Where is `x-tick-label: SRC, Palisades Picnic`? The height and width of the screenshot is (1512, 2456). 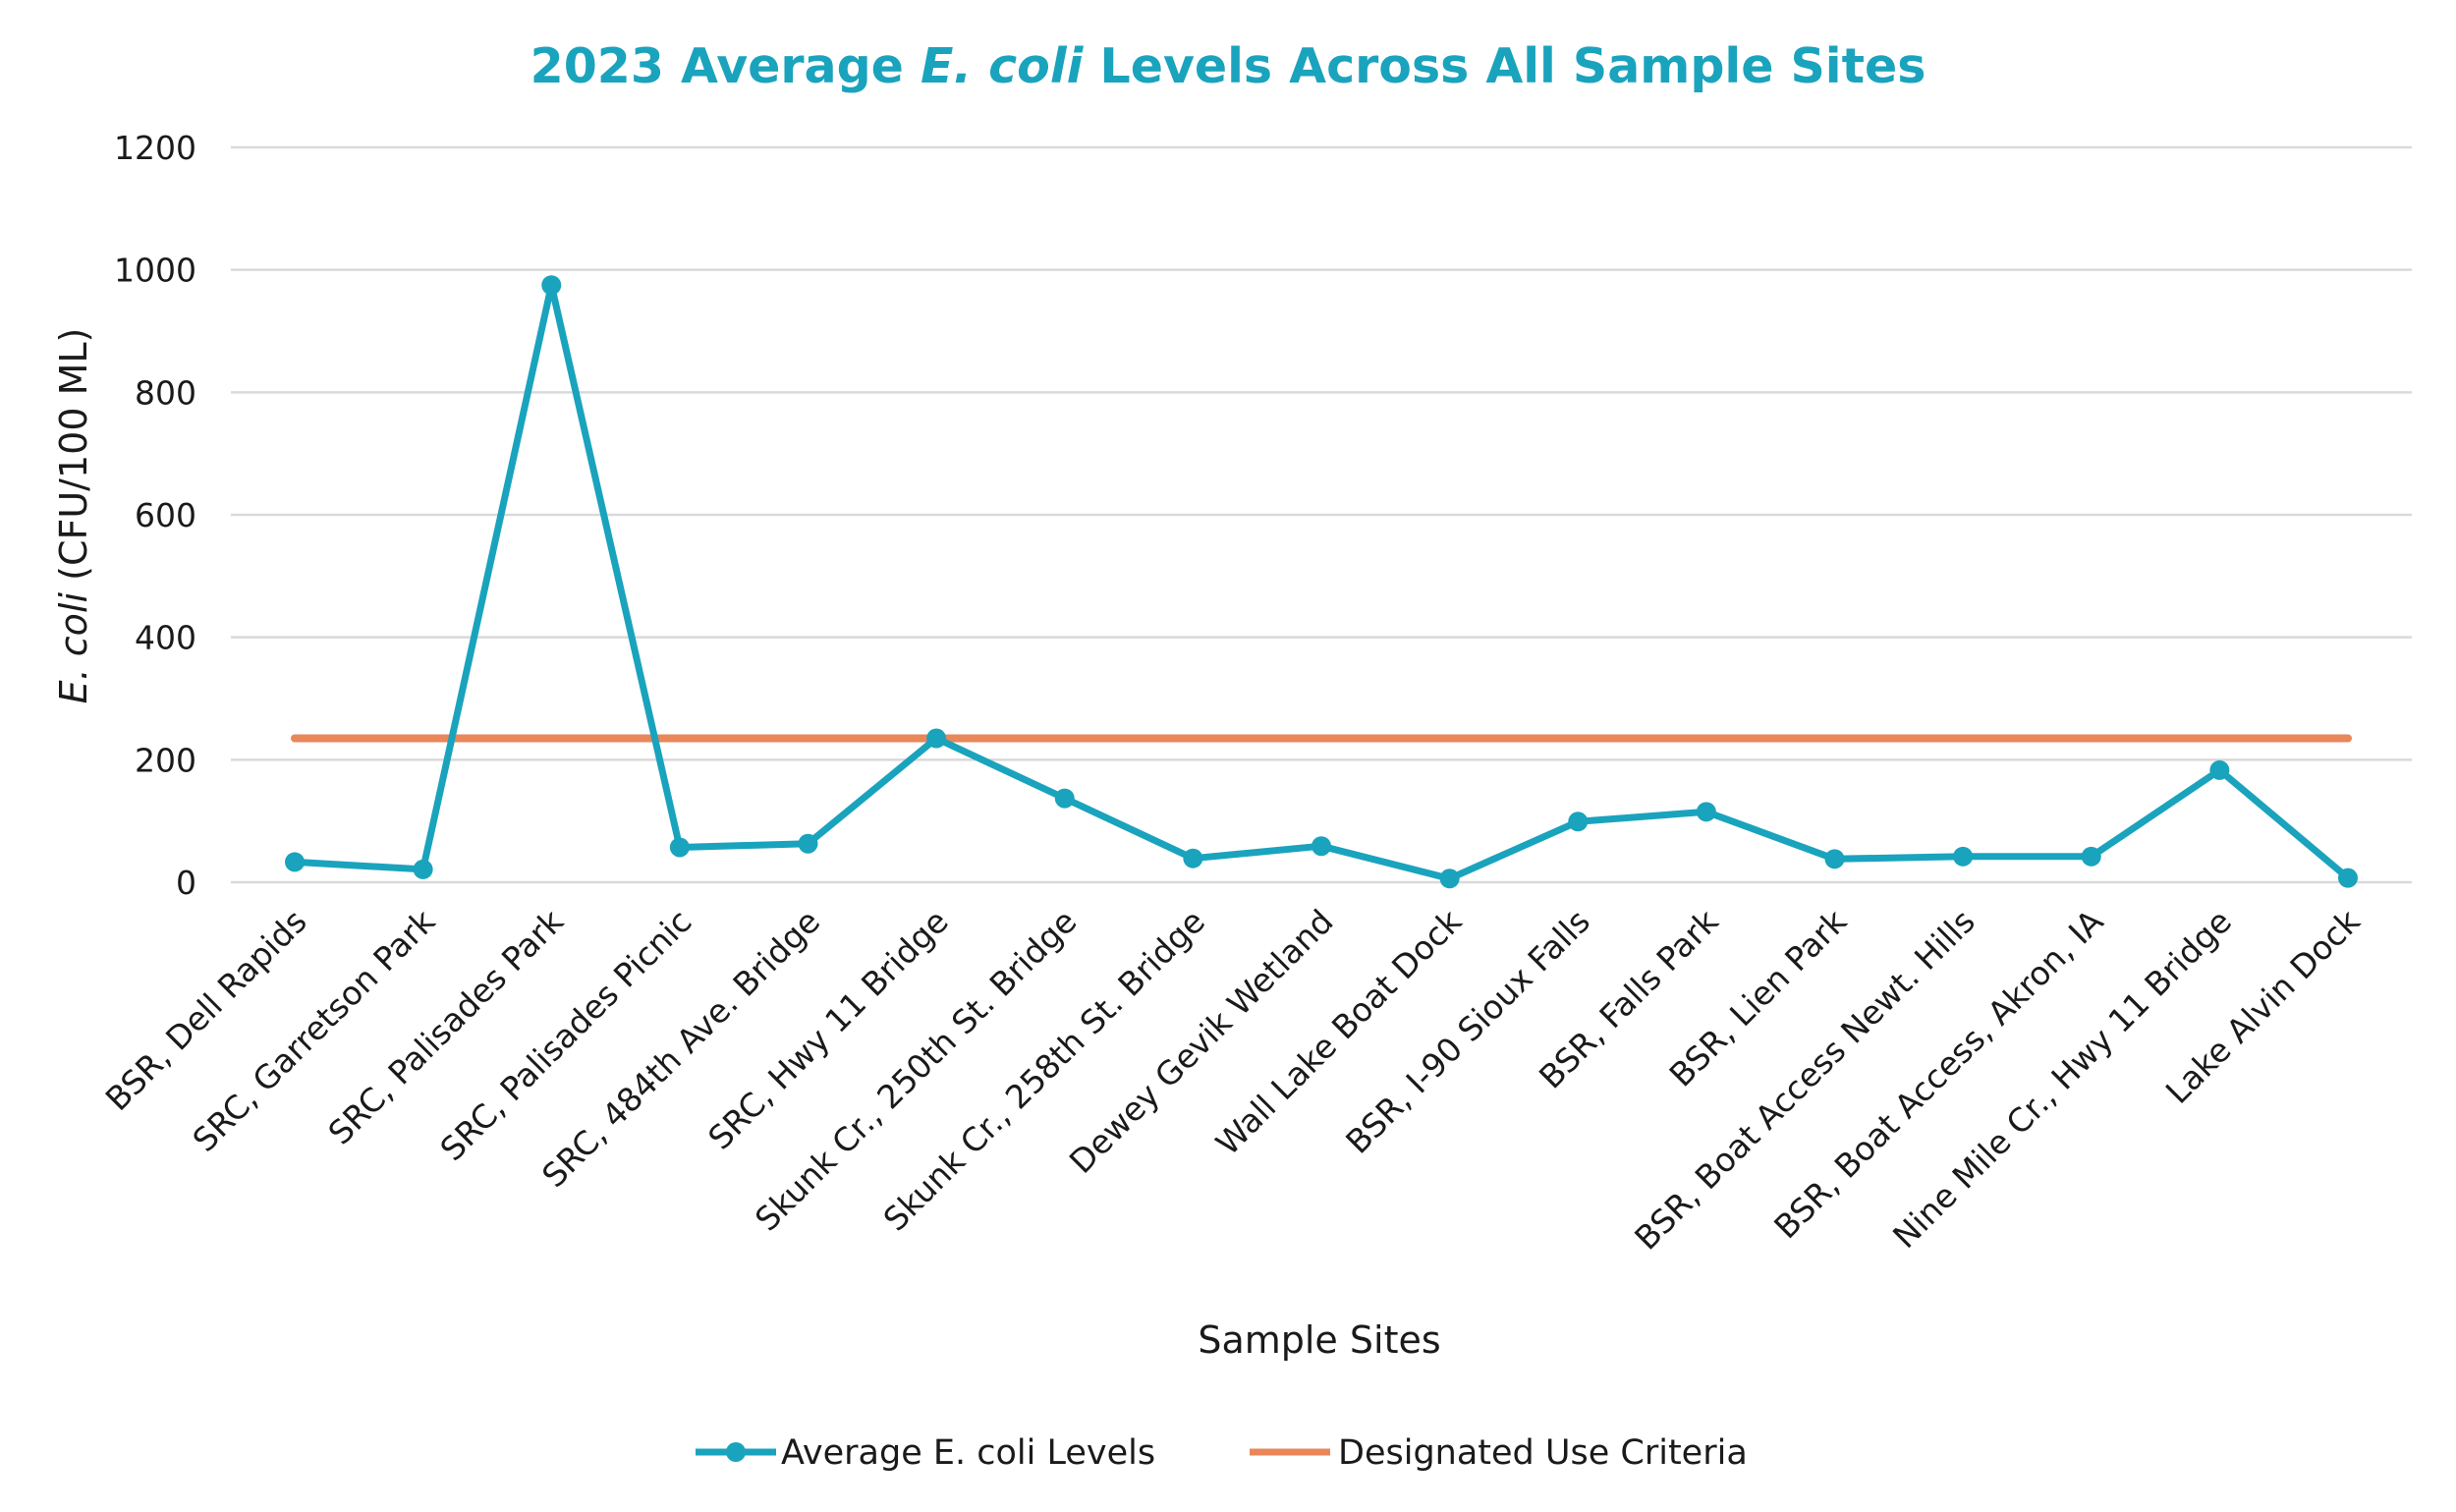
x-tick-label: SRC, Palisades Picnic is located at coordinates (566, 1035).